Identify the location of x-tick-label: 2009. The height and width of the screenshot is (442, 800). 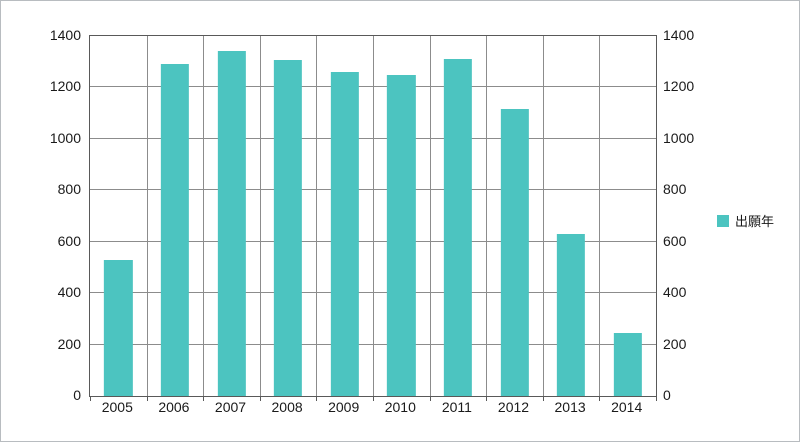
(344, 407).